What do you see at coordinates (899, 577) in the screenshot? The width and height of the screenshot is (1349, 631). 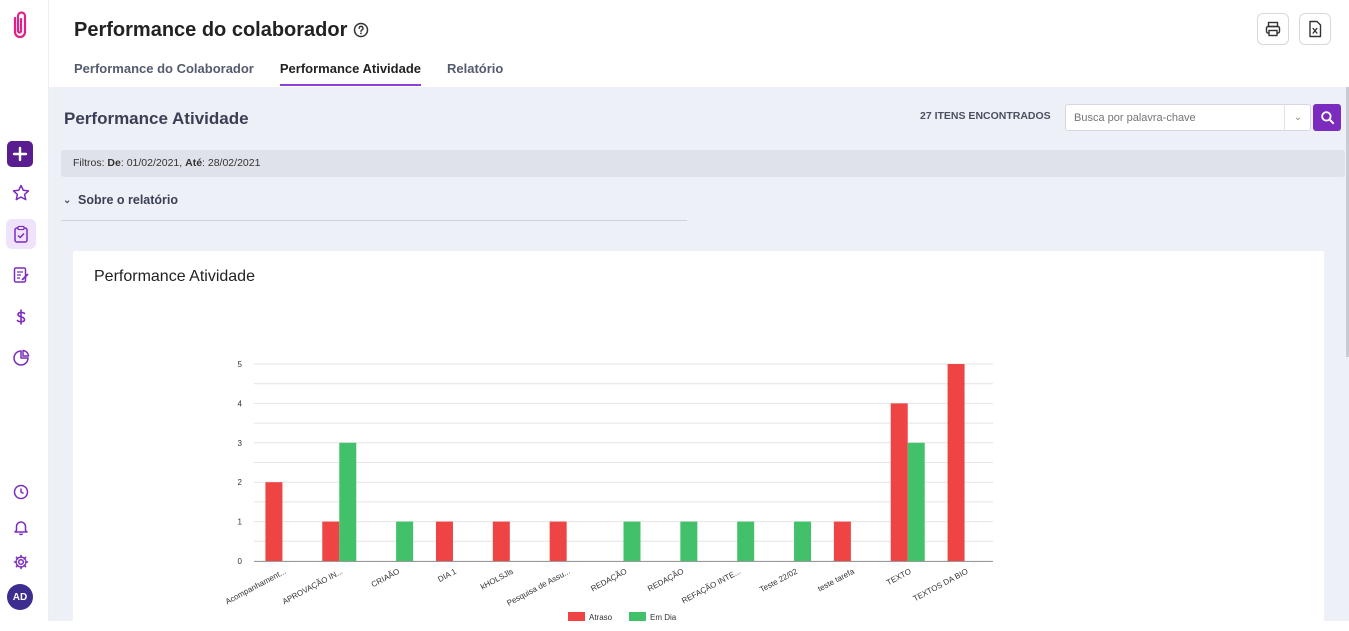 I see `x-tick-label: TEXTO` at bounding box center [899, 577].